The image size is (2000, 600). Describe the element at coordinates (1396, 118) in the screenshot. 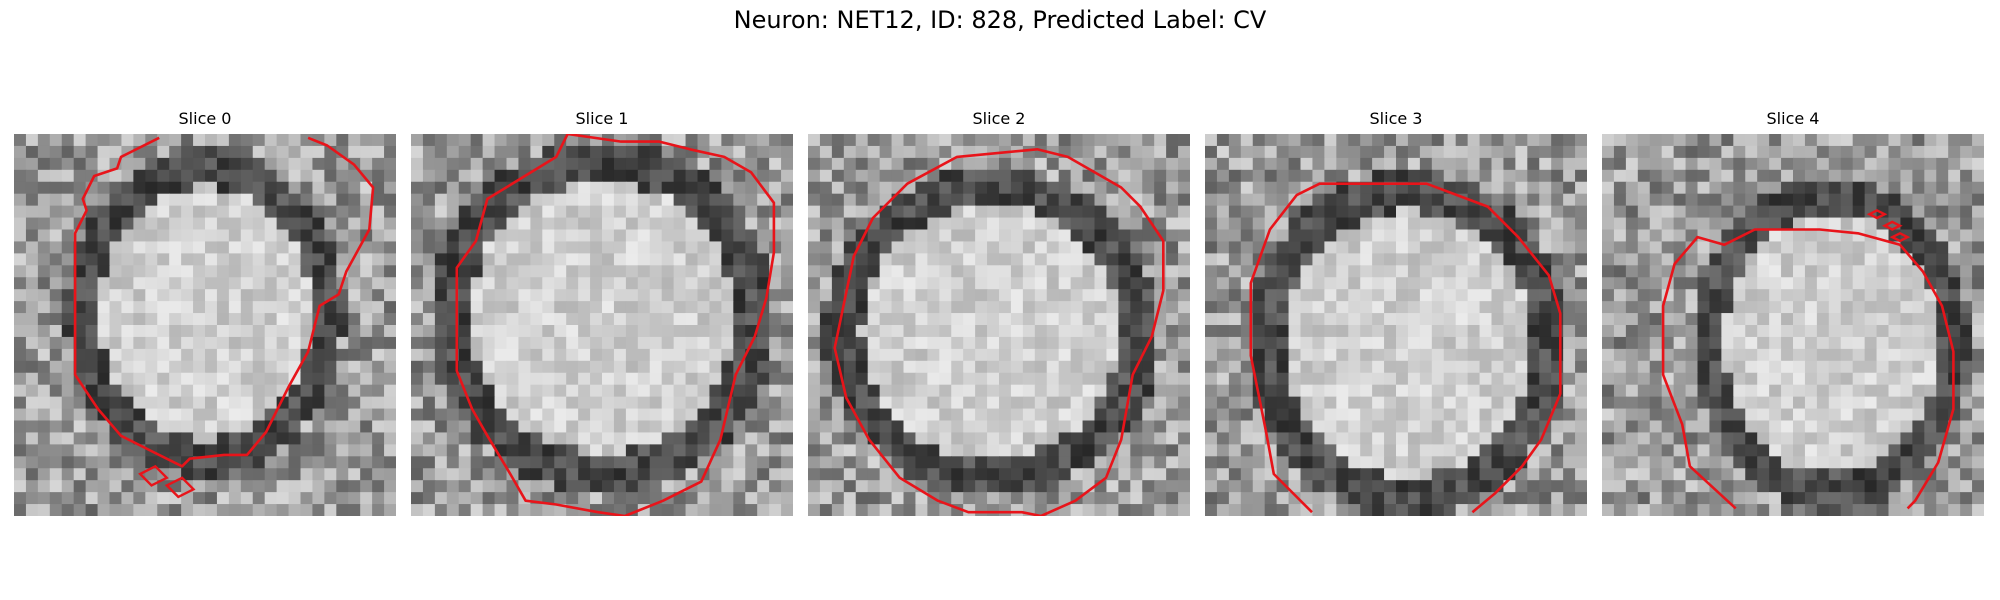

I see `slice-title-3: Slice 3` at that location.